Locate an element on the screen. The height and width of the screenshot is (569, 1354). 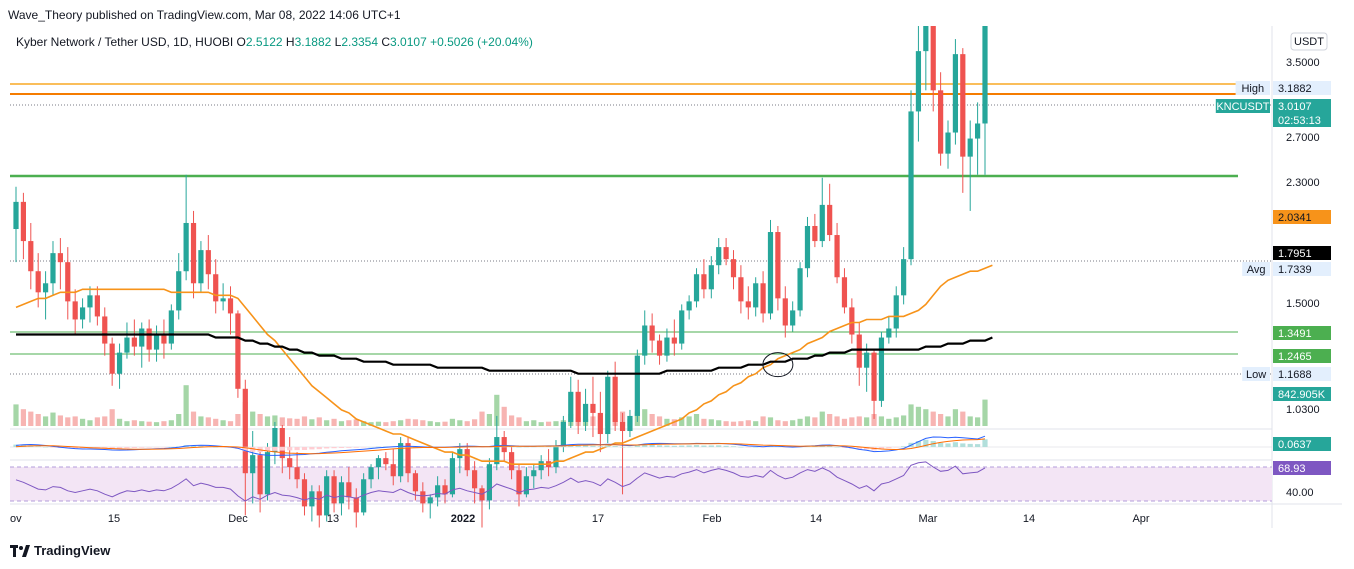
low-label: L is located at coordinates (338, 42).